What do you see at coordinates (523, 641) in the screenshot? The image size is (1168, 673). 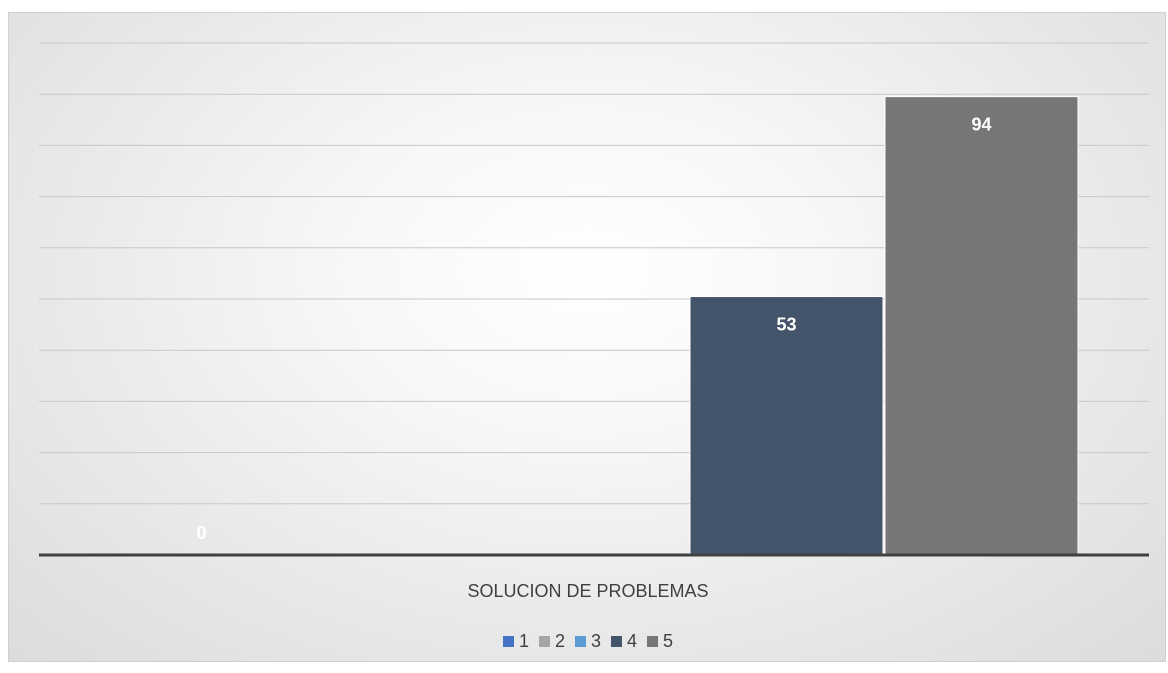 I see `legend-label-1: 1` at bounding box center [523, 641].